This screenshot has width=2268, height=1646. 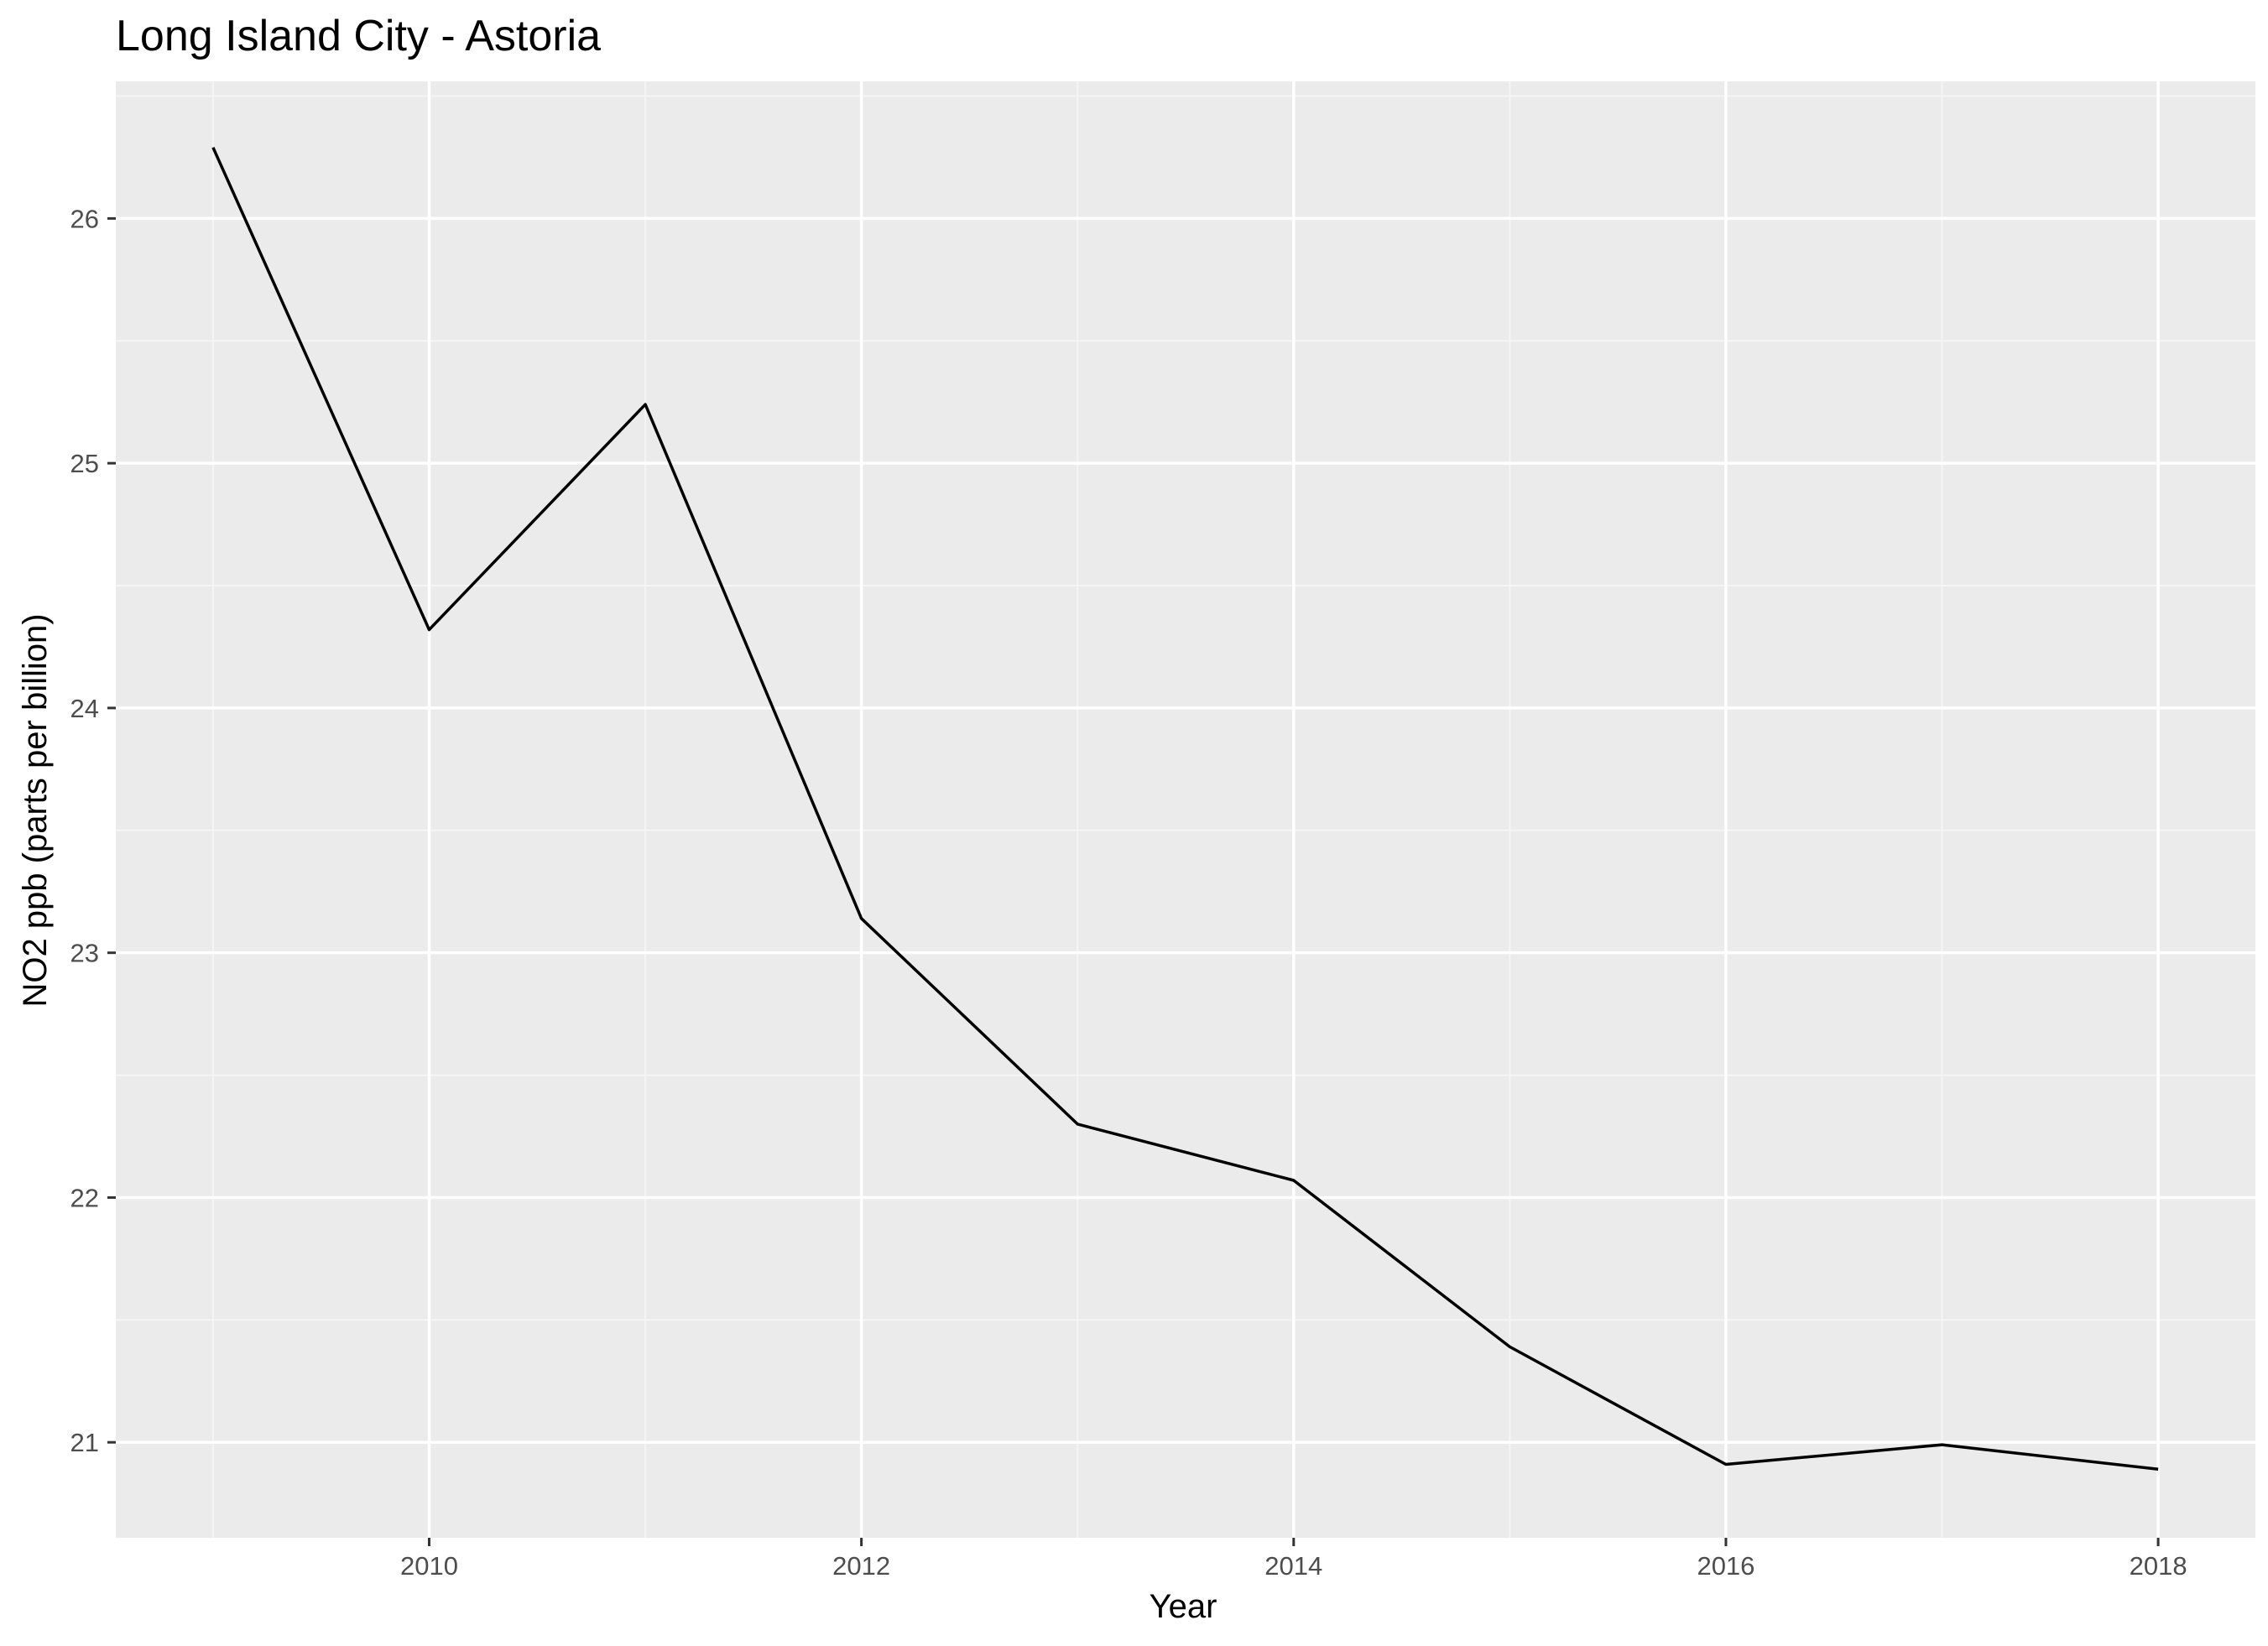 What do you see at coordinates (359, 36) in the screenshot?
I see `chart-title: Long Island City - Astoria` at bounding box center [359, 36].